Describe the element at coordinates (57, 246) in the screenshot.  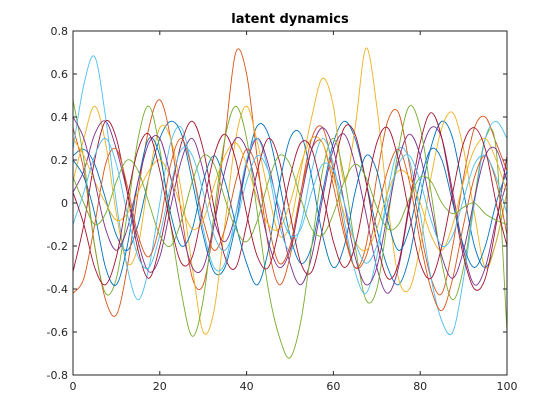
I see `y-tick-label: -0.2` at that location.